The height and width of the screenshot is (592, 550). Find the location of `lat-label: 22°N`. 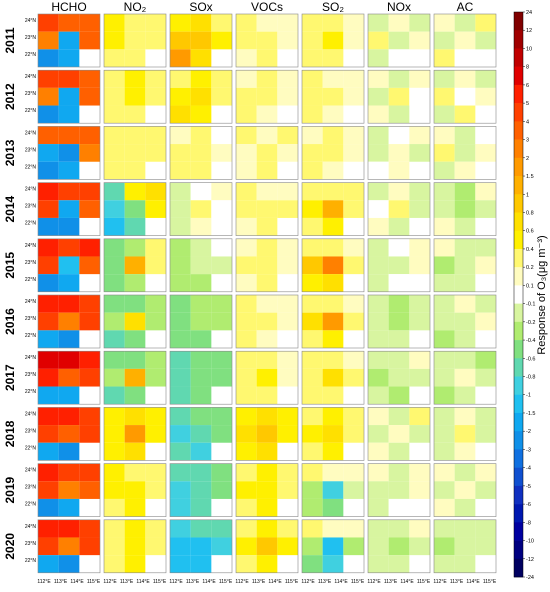

lat-label: 22°N is located at coordinates (31, 224).